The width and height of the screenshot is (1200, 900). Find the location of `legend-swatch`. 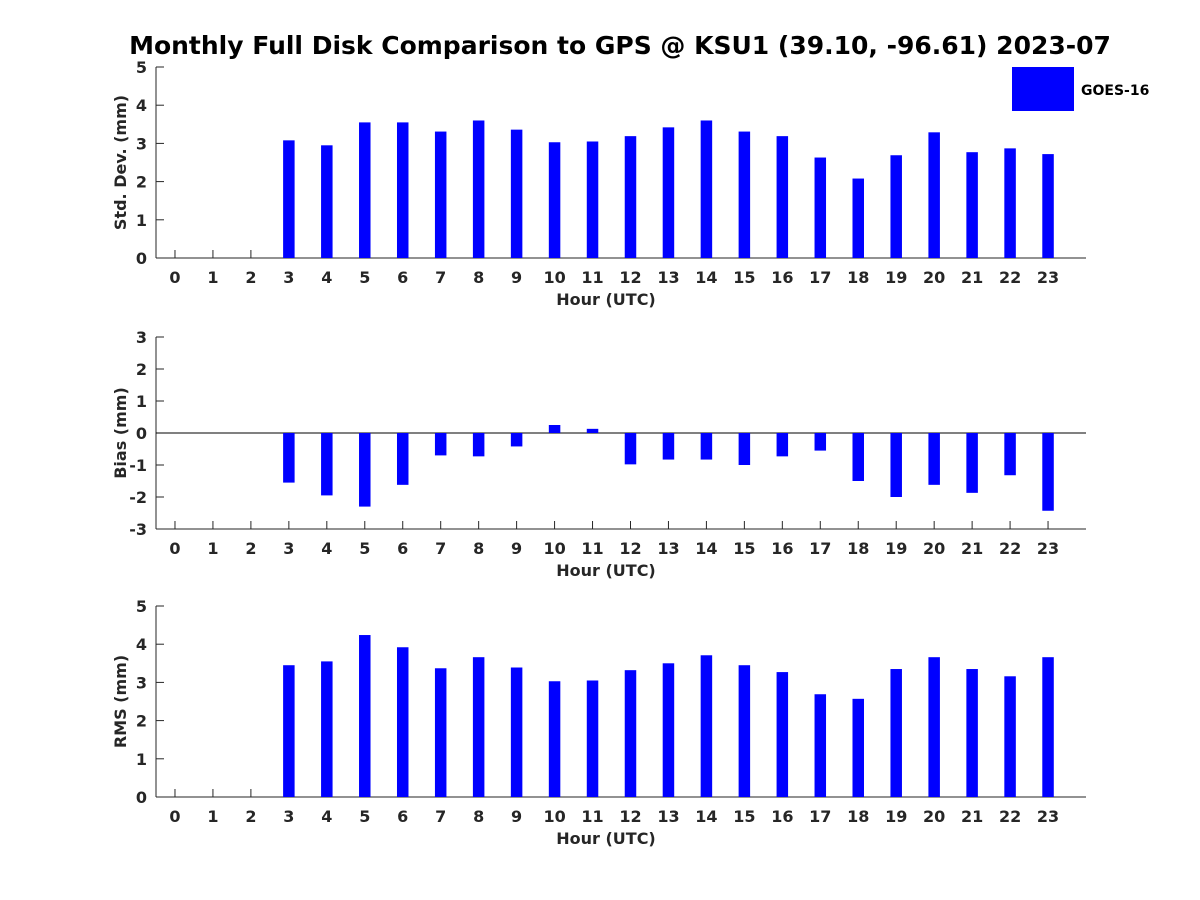

legend-swatch is located at coordinates (1043, 89).